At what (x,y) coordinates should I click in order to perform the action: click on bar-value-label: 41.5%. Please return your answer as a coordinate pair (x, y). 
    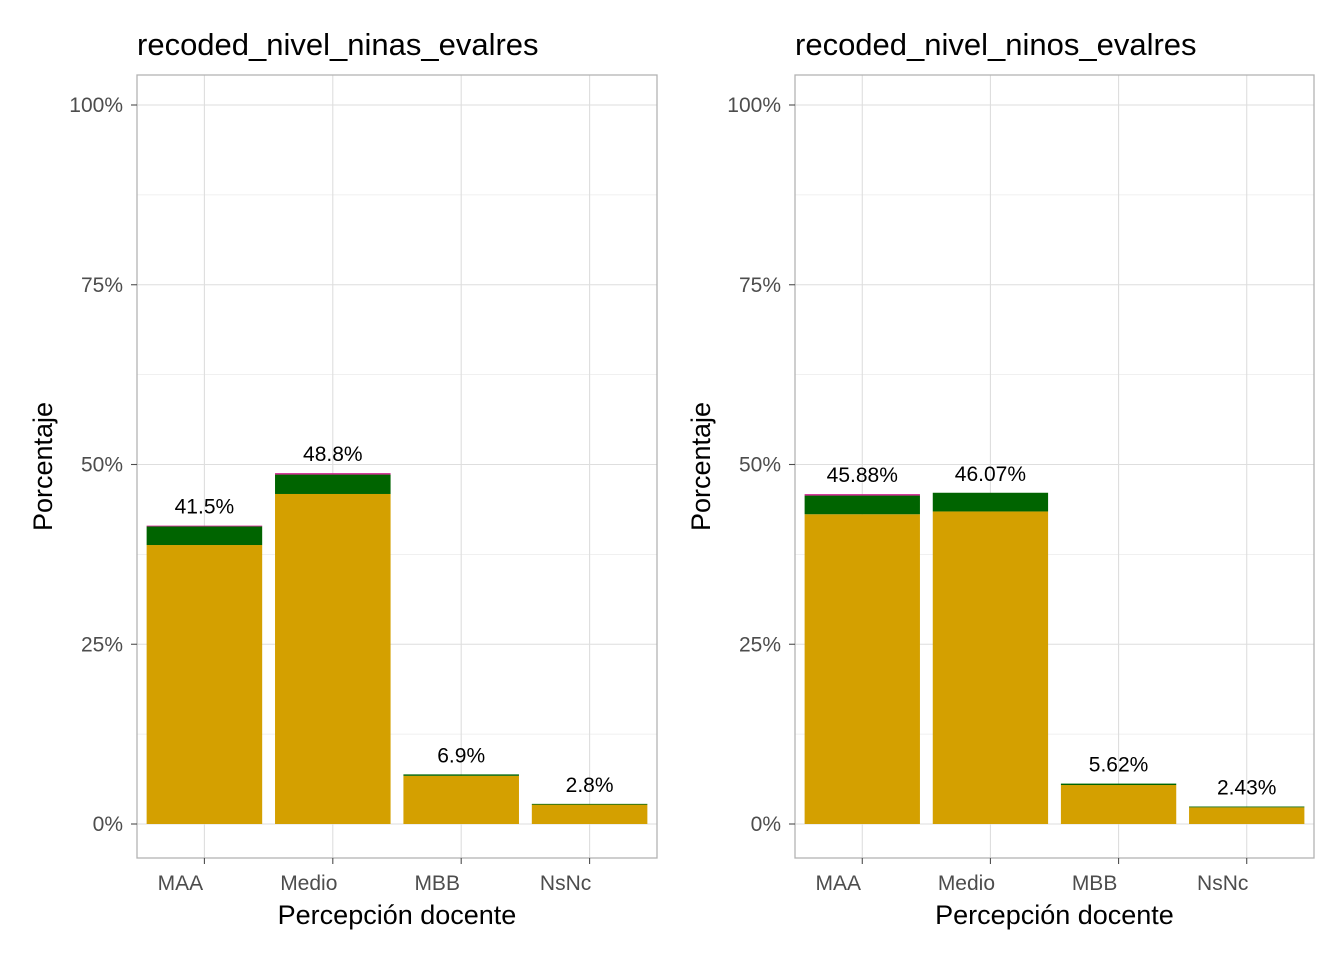
    Looking at the image, I should click on (205, 507).